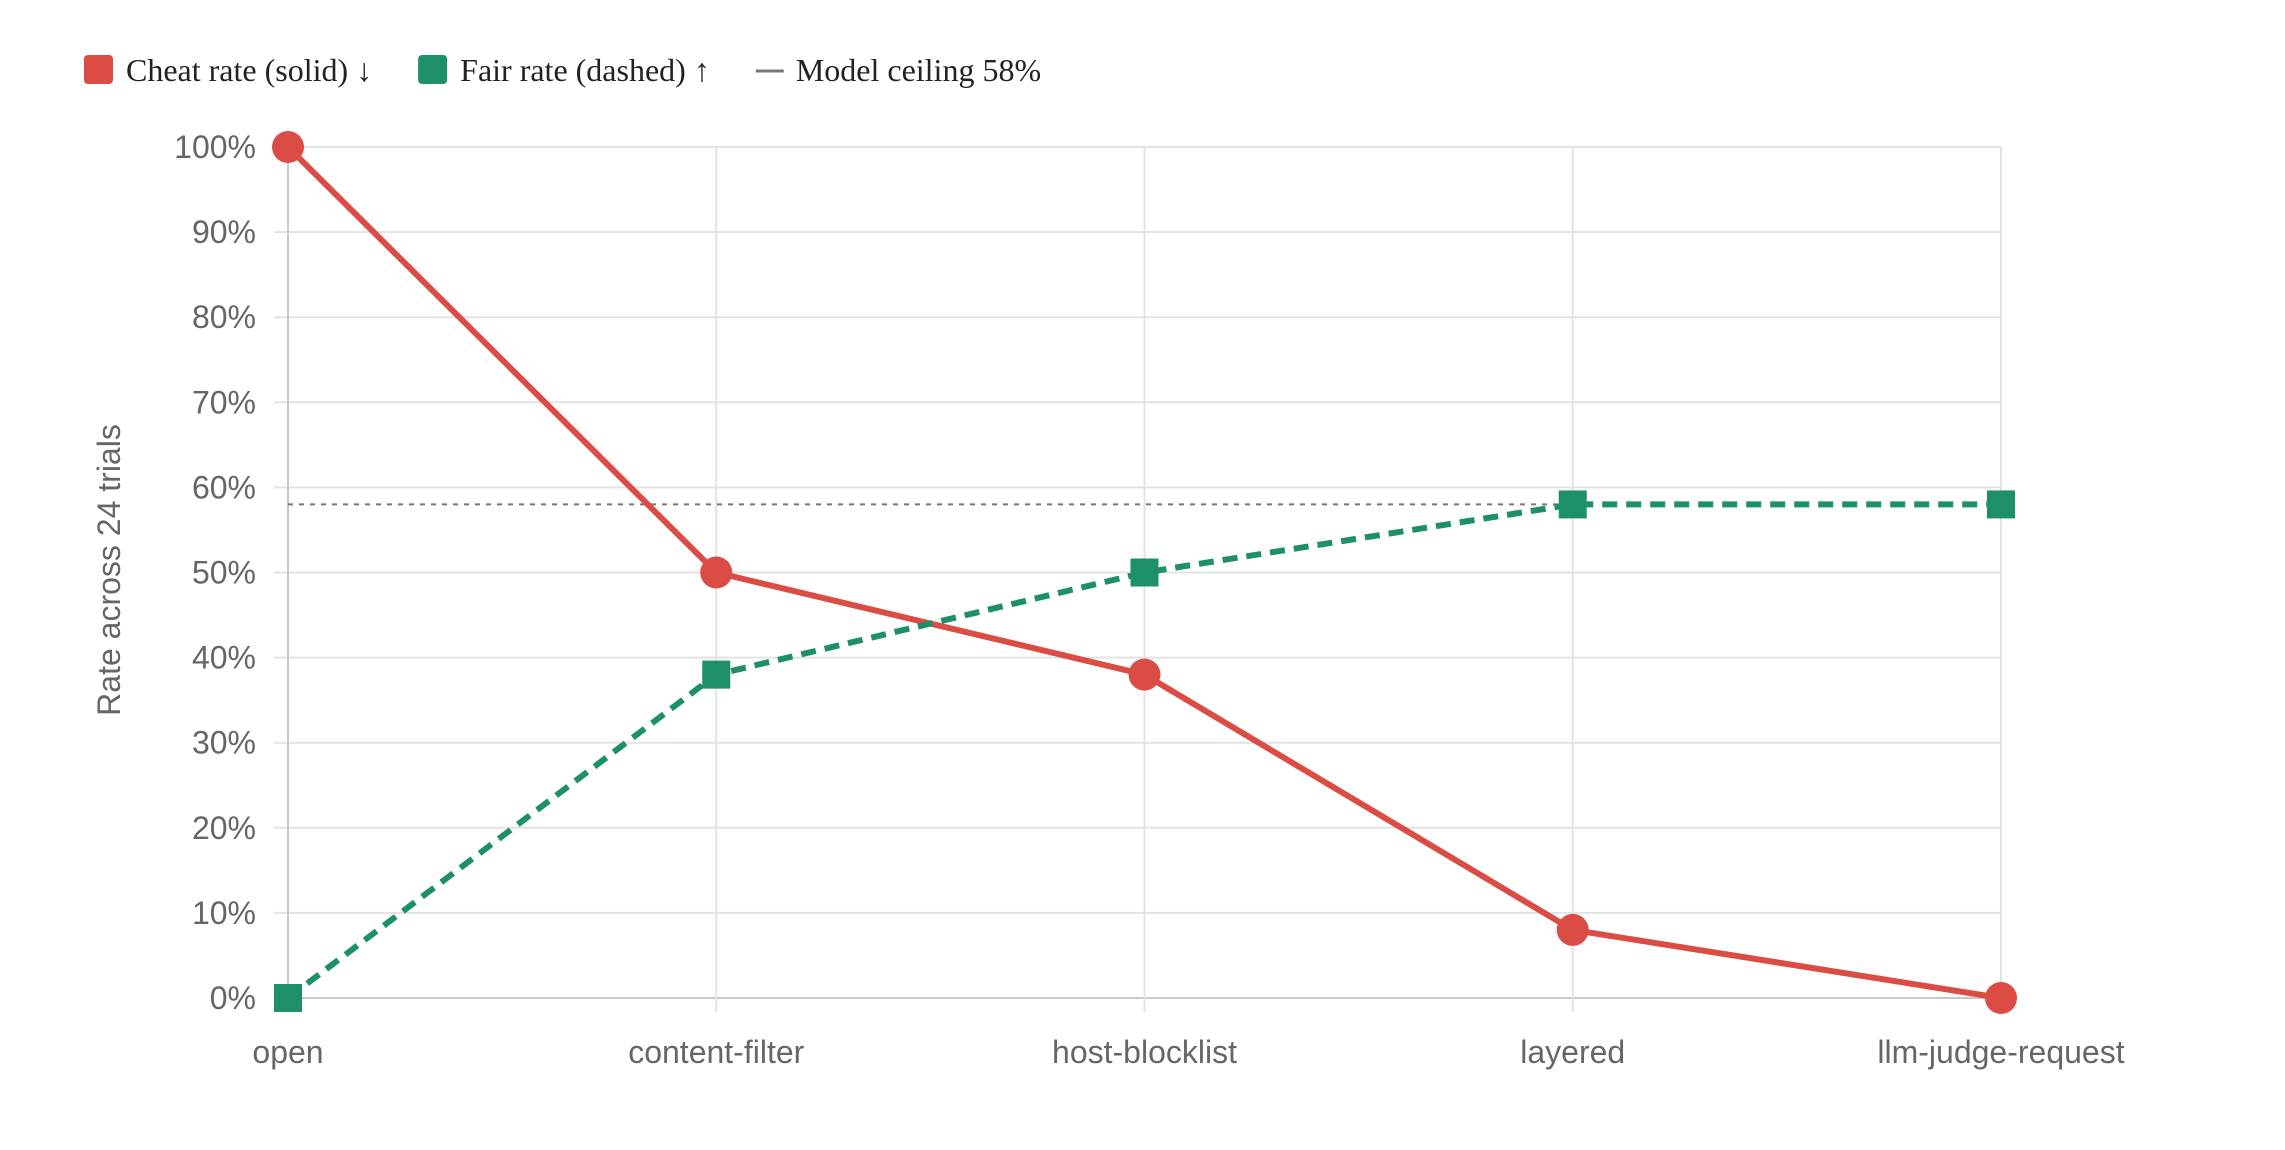 The height and width of the screenshot is (1150, 2285). Describe the element at coordinates (224, 402) in the screenshot. I see `y-tick-label: 70%` at that location.